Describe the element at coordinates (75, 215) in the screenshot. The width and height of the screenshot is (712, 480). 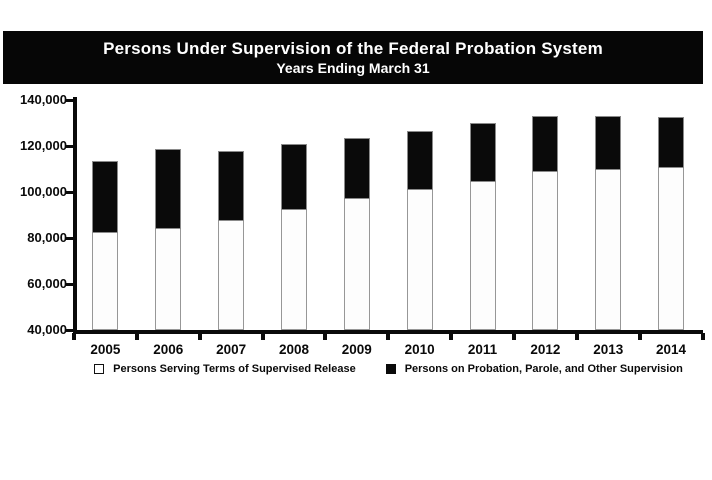
I see `y-axis-line` at that location.